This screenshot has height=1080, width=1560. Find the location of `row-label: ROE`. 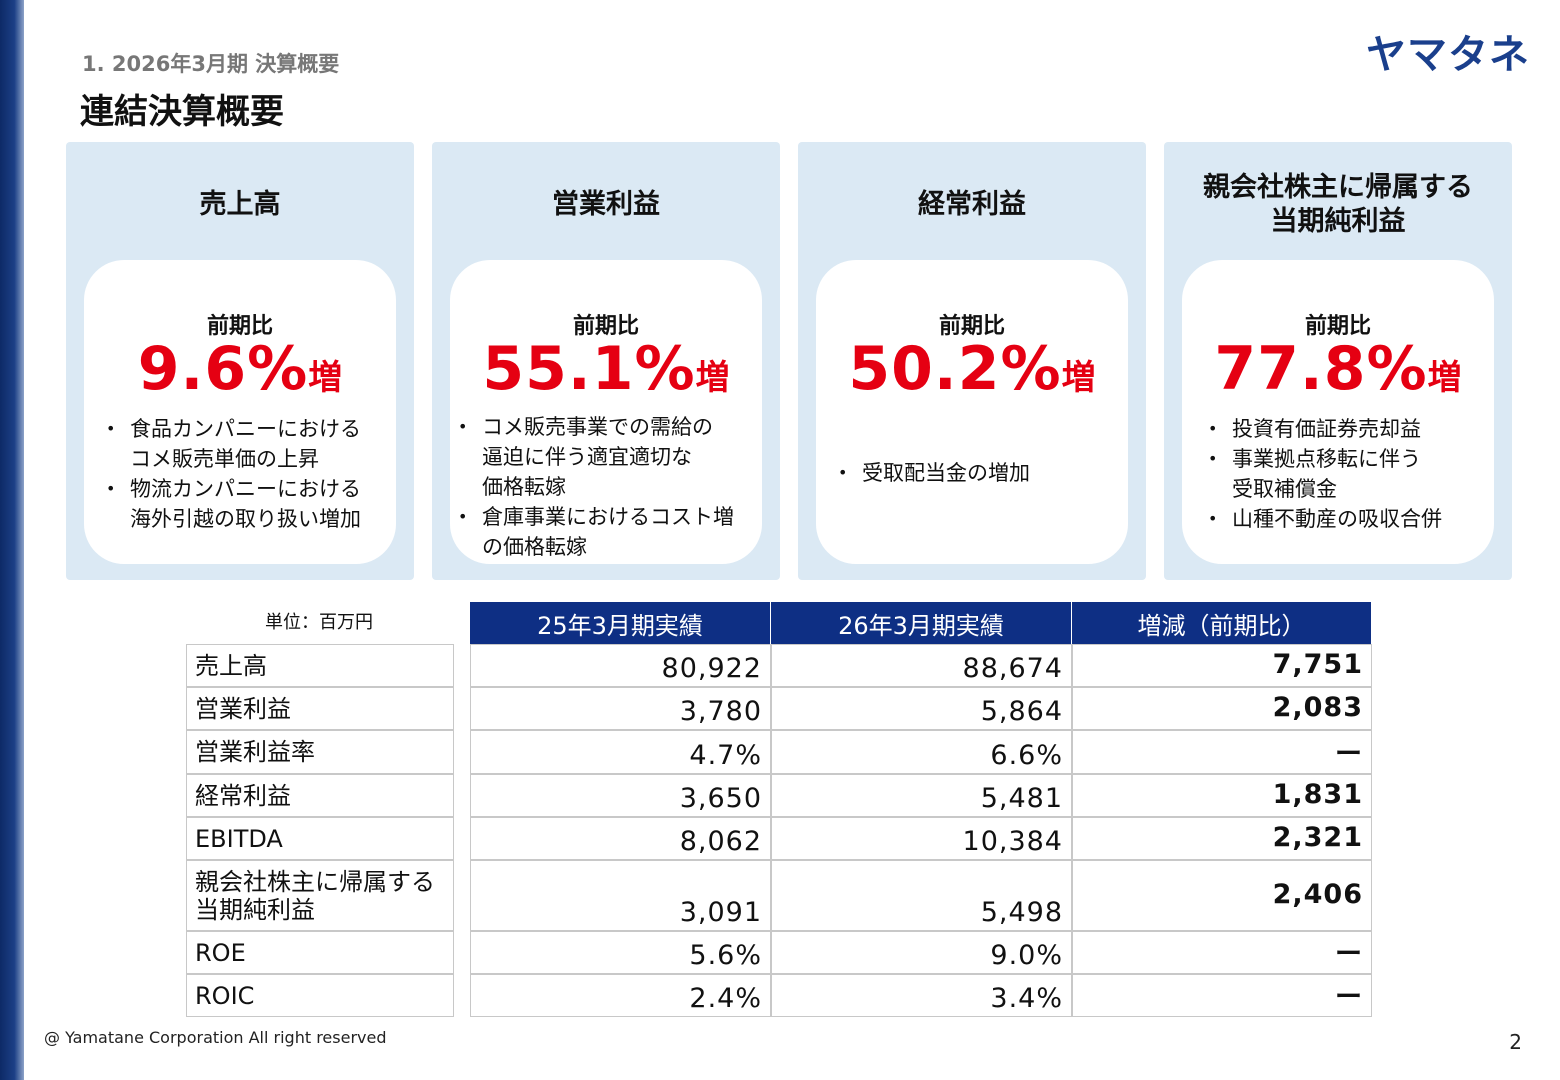

row-label: ROE is located at coordinates (320, 952).